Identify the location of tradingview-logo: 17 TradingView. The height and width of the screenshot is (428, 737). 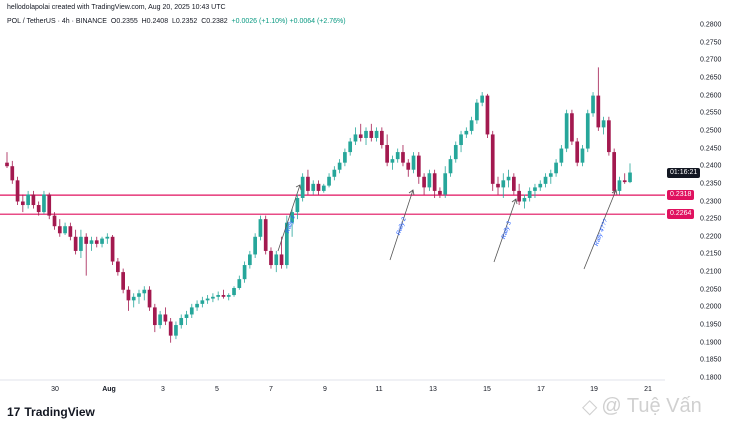
(51, 412).